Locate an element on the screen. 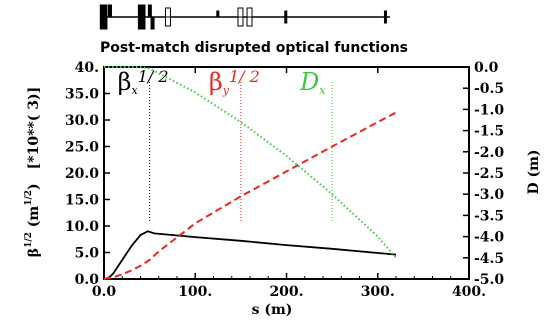 The width and height of the screenshot is (550, 321). svg-text: β1/2 (m1/2)[*10**( 3)] is located at coordinates (33, 172).